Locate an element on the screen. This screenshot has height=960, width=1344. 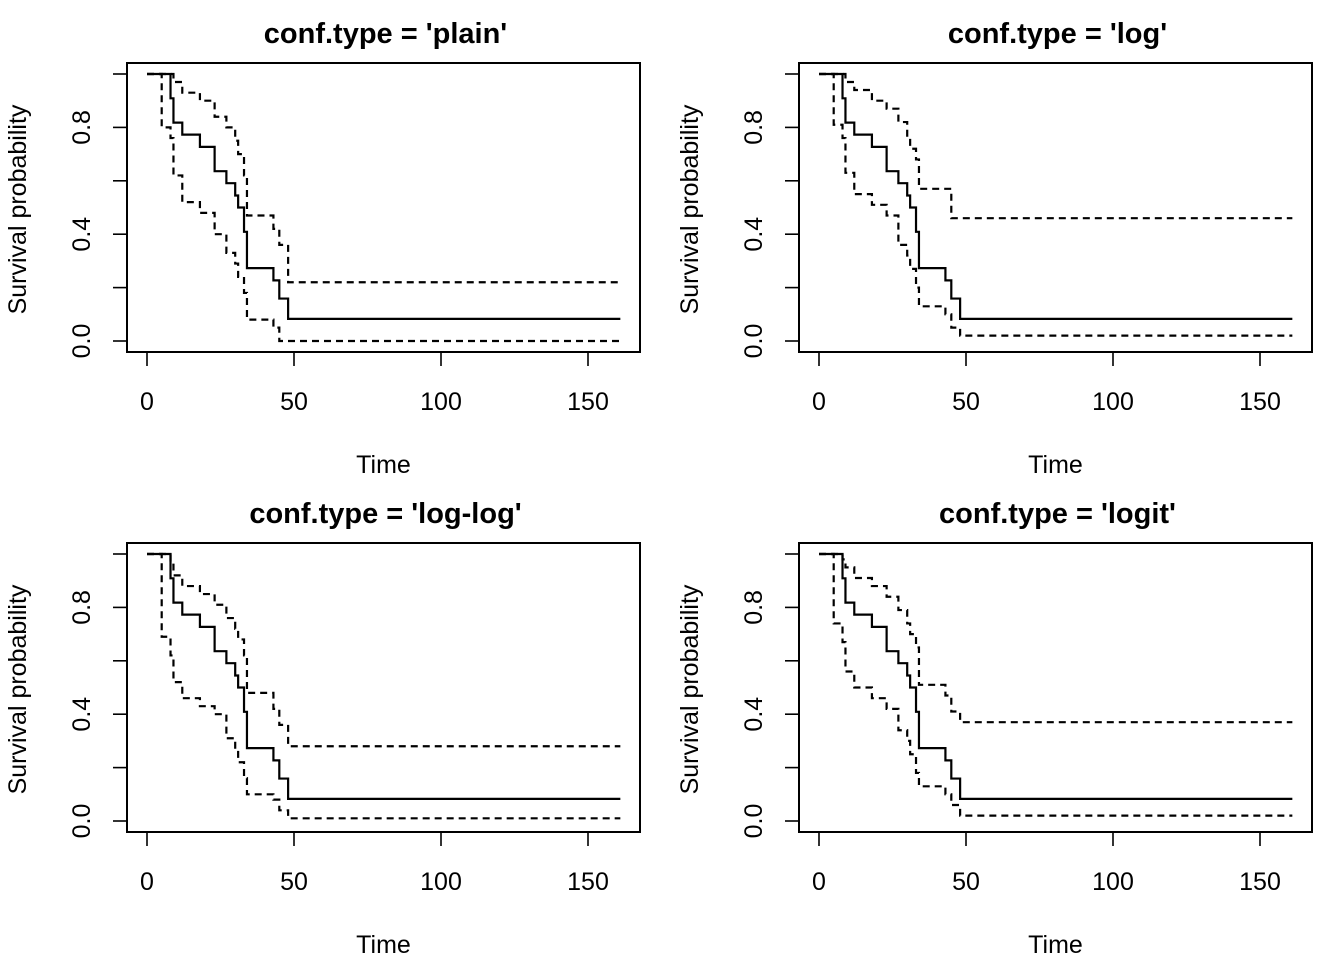
chart-title: conf.type = 'log-log' is located at coordinates (385, 514).